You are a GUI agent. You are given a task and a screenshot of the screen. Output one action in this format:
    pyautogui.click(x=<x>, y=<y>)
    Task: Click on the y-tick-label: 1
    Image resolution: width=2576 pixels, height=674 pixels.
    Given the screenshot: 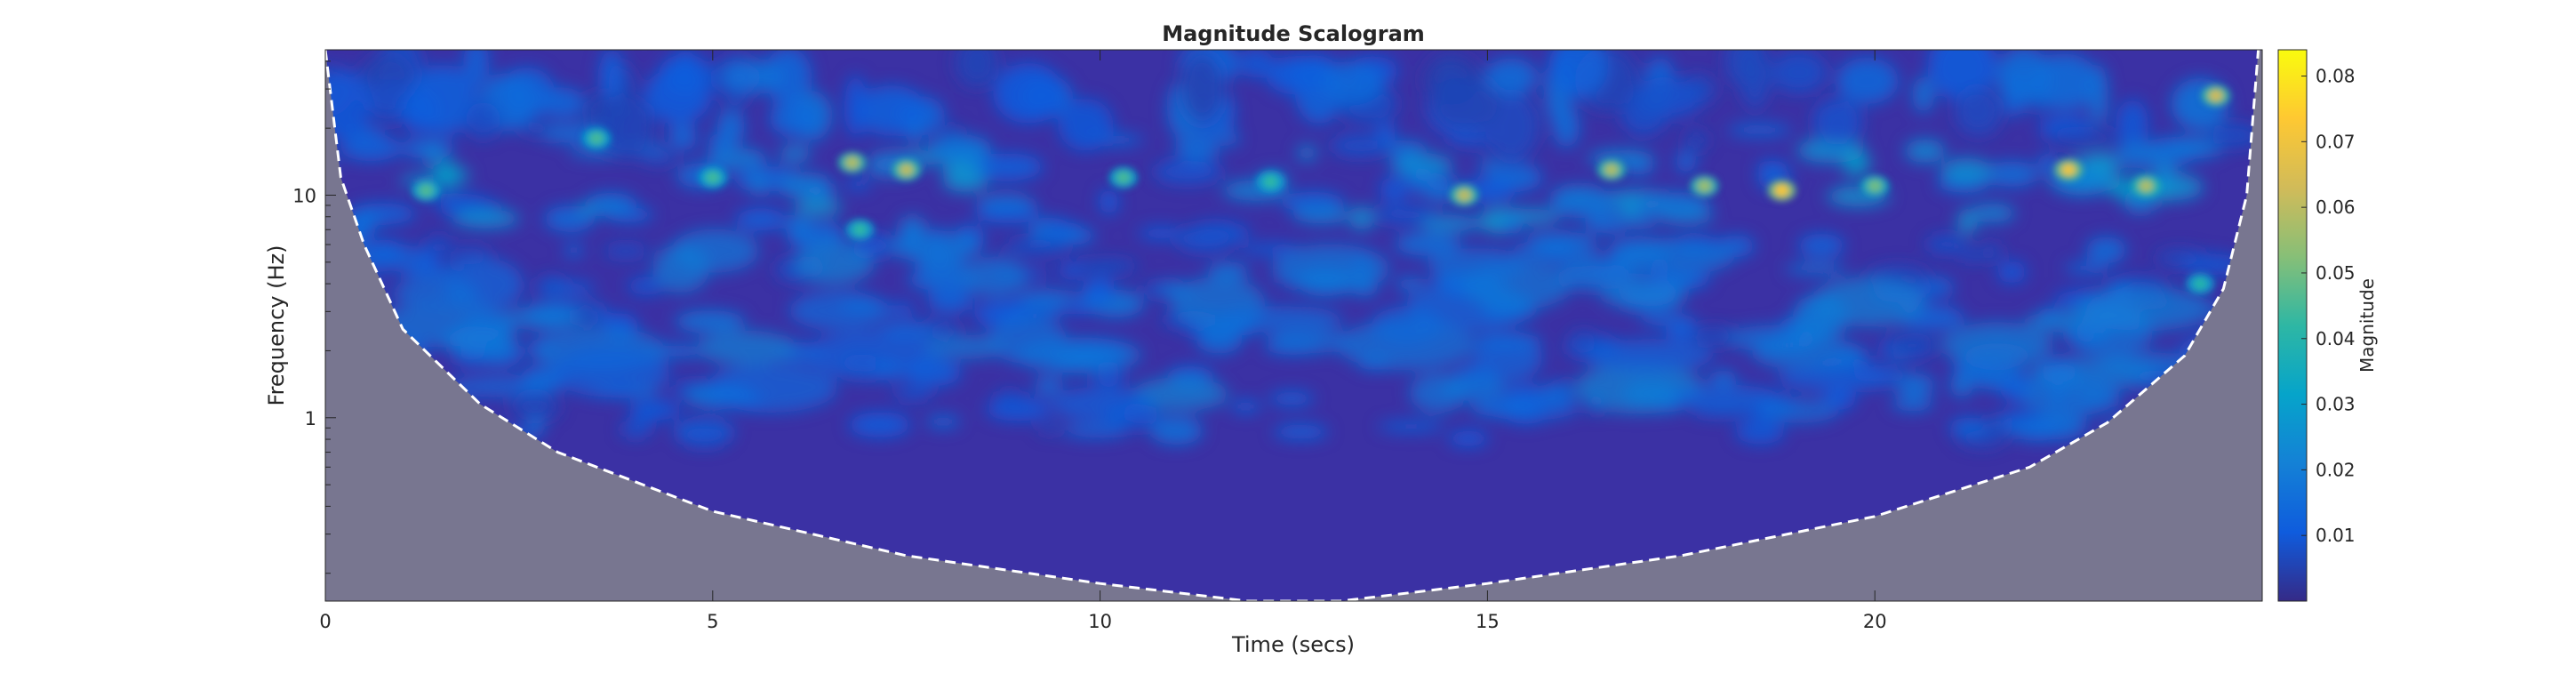 What is the action you would take?
    pyautogui.click(x=310, y=418)
    